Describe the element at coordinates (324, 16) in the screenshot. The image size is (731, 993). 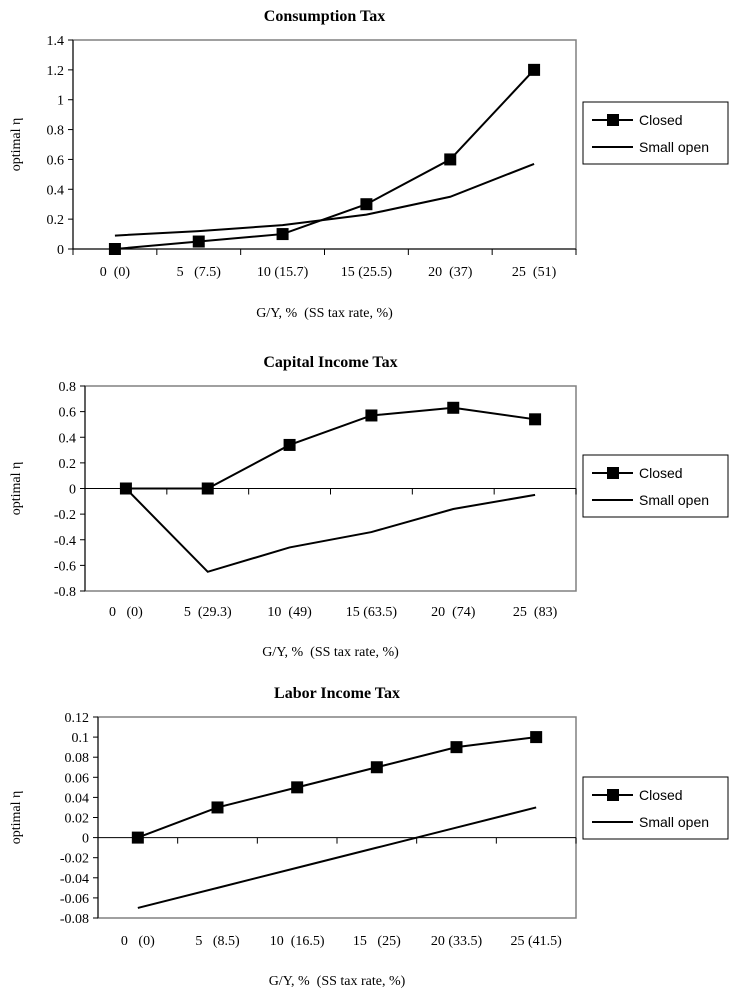
I see `chart-title: Consumption Tax` at that location.